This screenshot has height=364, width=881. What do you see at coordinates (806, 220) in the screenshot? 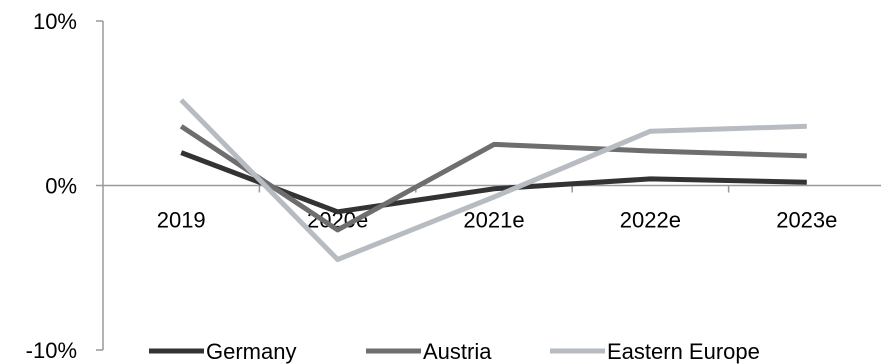
I see `x-tick-label: 2023e` at bounding box center [806, 220].